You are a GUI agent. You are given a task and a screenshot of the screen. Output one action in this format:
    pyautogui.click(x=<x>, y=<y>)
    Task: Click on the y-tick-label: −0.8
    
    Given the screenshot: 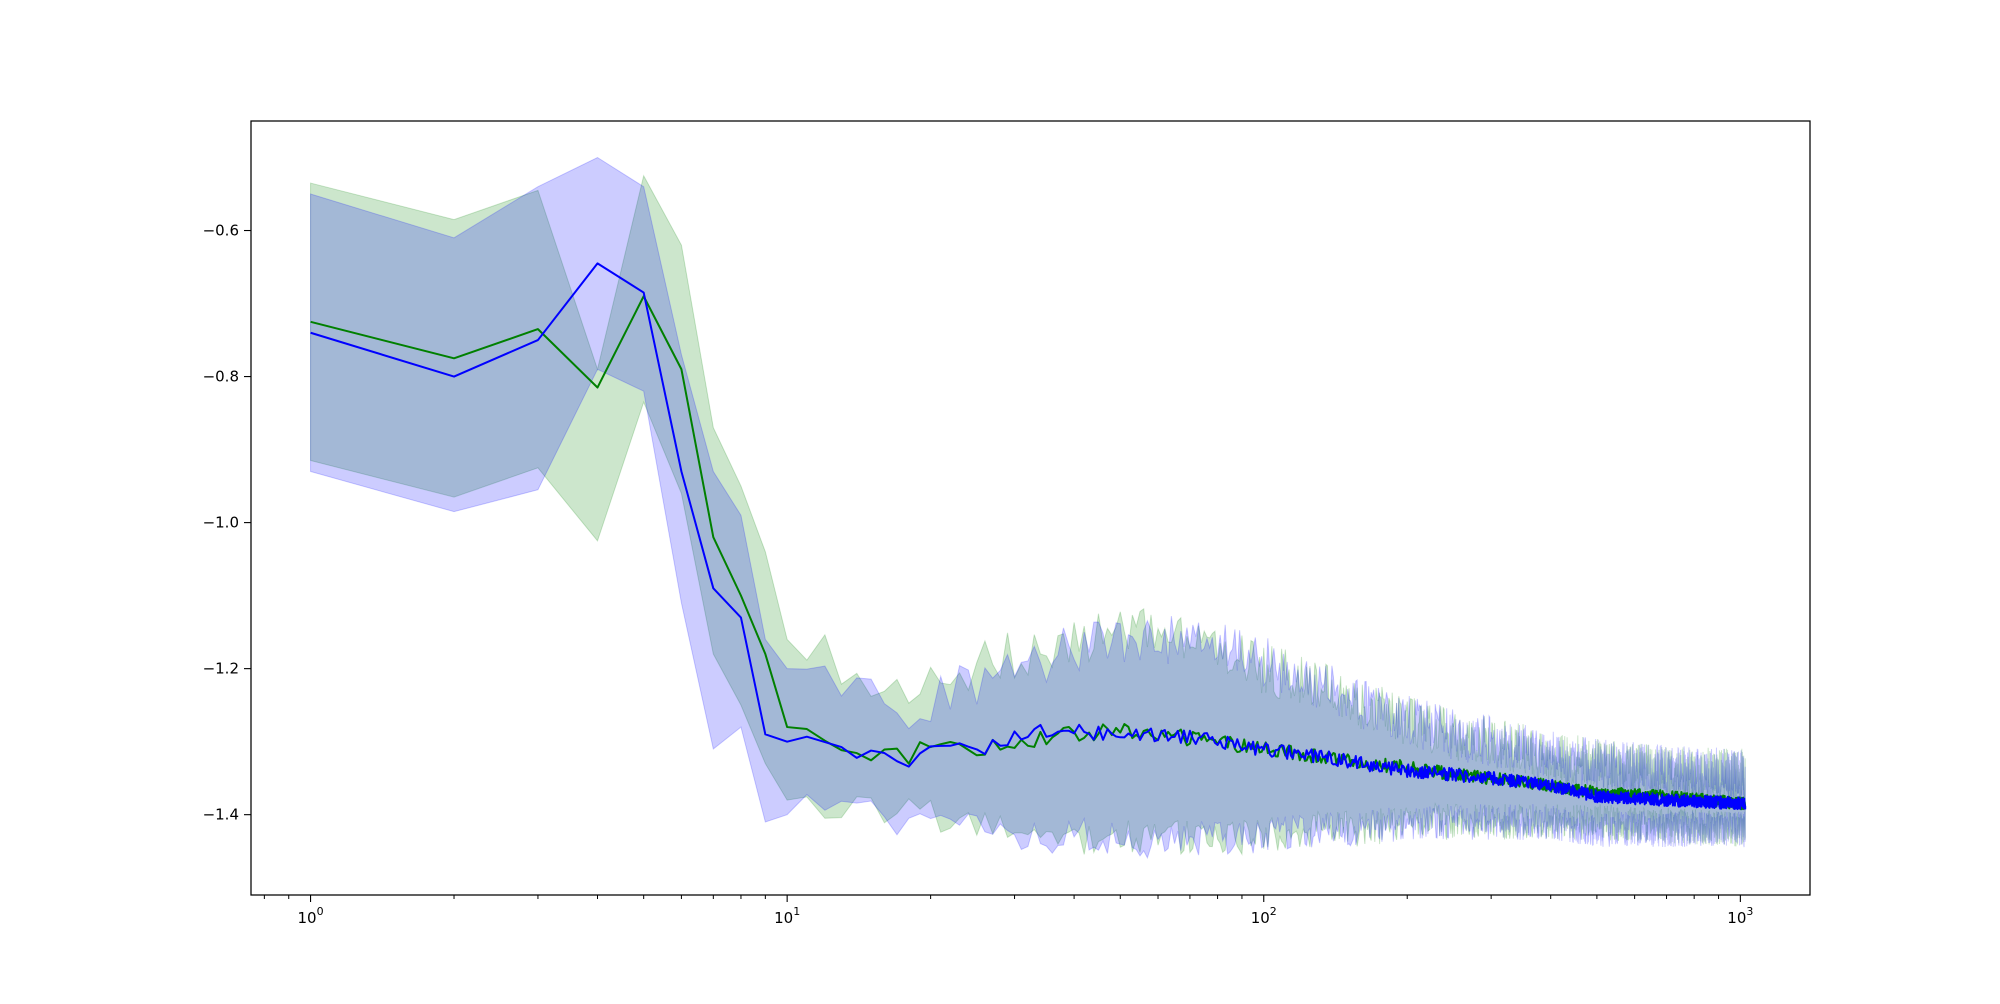 What is the action you would take?
    pyautogui.click(x=221, y=377)
    